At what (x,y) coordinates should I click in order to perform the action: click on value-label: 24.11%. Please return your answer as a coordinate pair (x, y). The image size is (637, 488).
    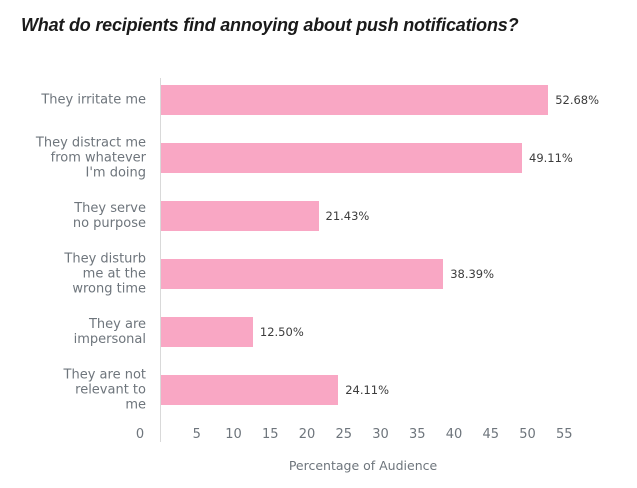
    Looking at the image, I should click on (367, 390).